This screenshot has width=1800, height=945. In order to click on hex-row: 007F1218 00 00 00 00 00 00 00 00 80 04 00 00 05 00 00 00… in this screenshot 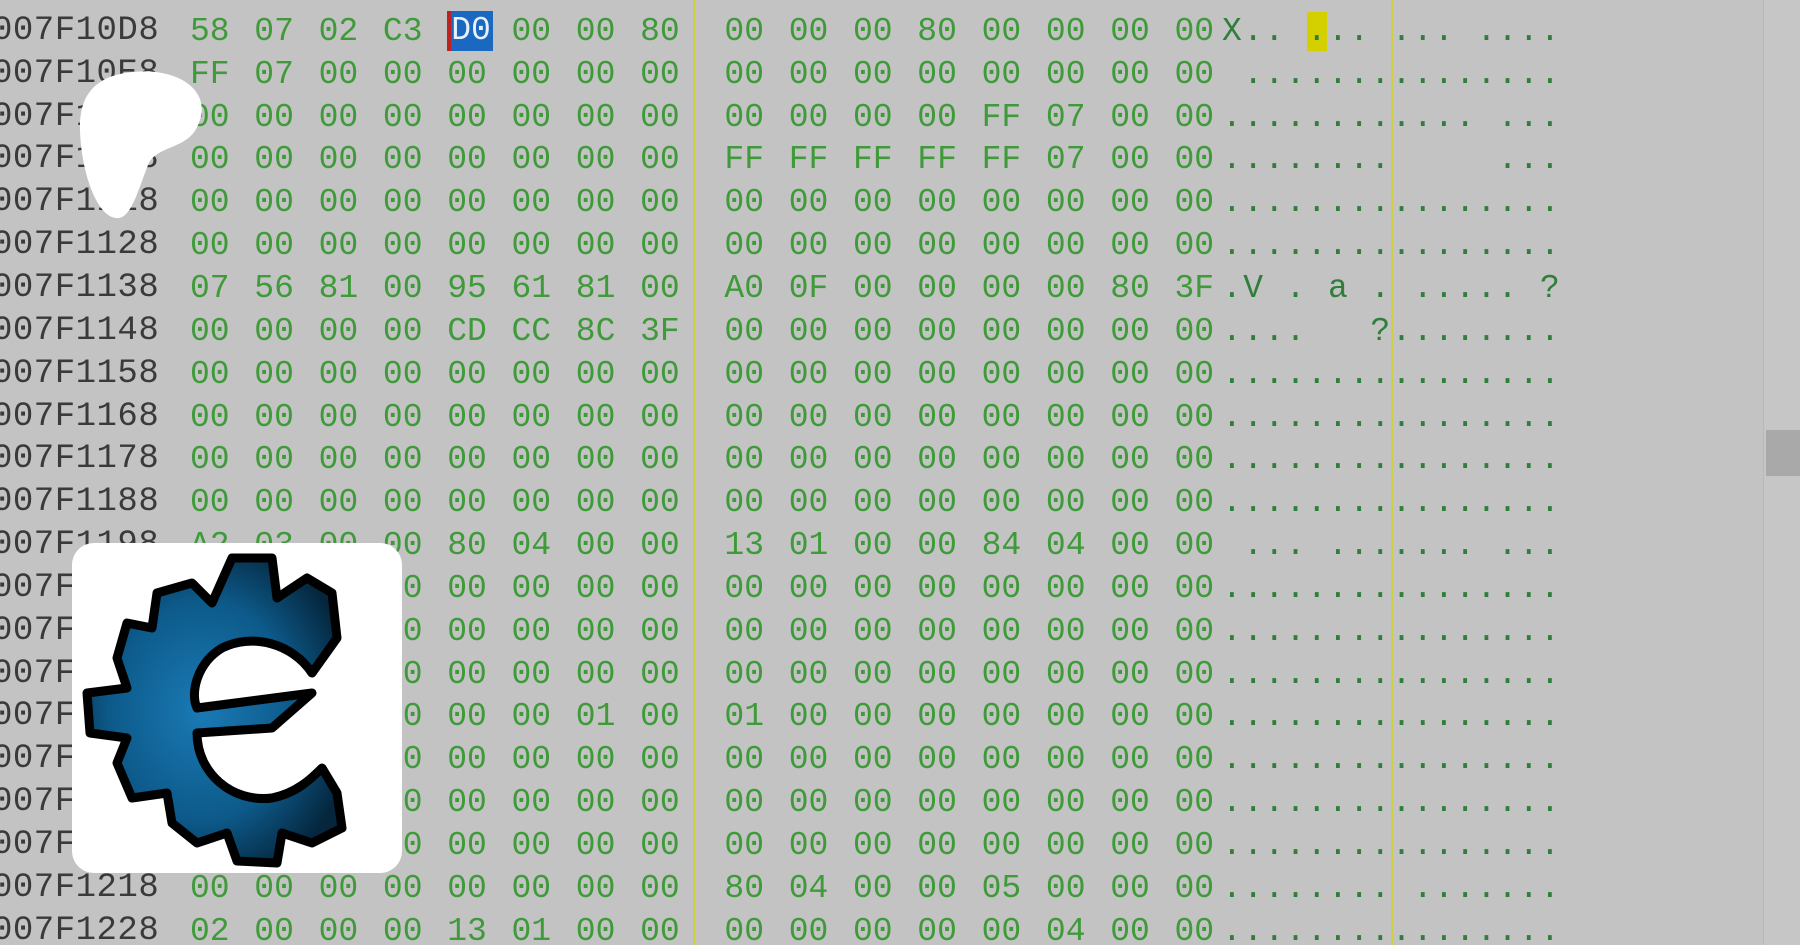, I will do `click(881, 888)`.